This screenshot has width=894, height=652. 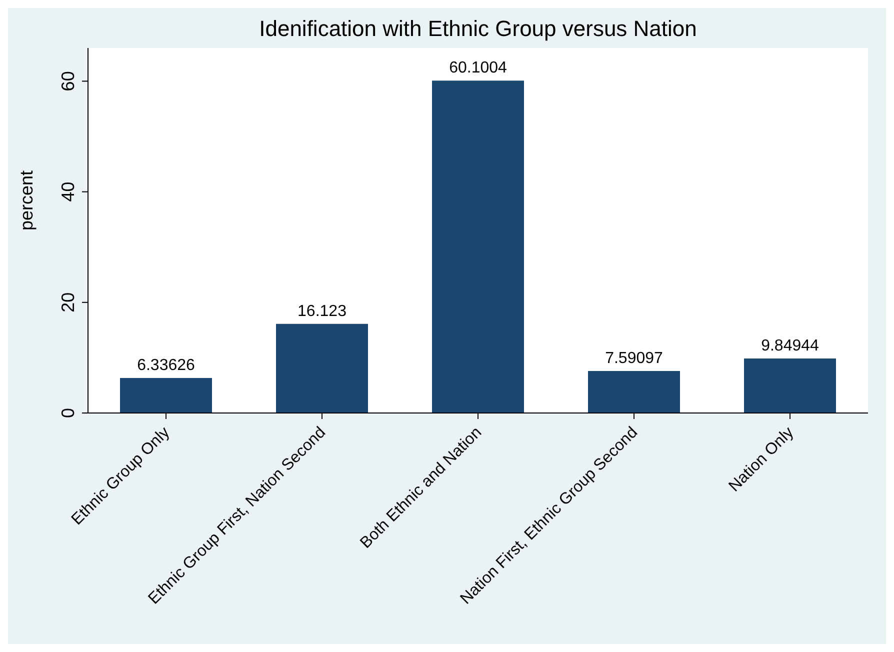 I want to click on data-label: 16.123, so click(x=322, y=311).